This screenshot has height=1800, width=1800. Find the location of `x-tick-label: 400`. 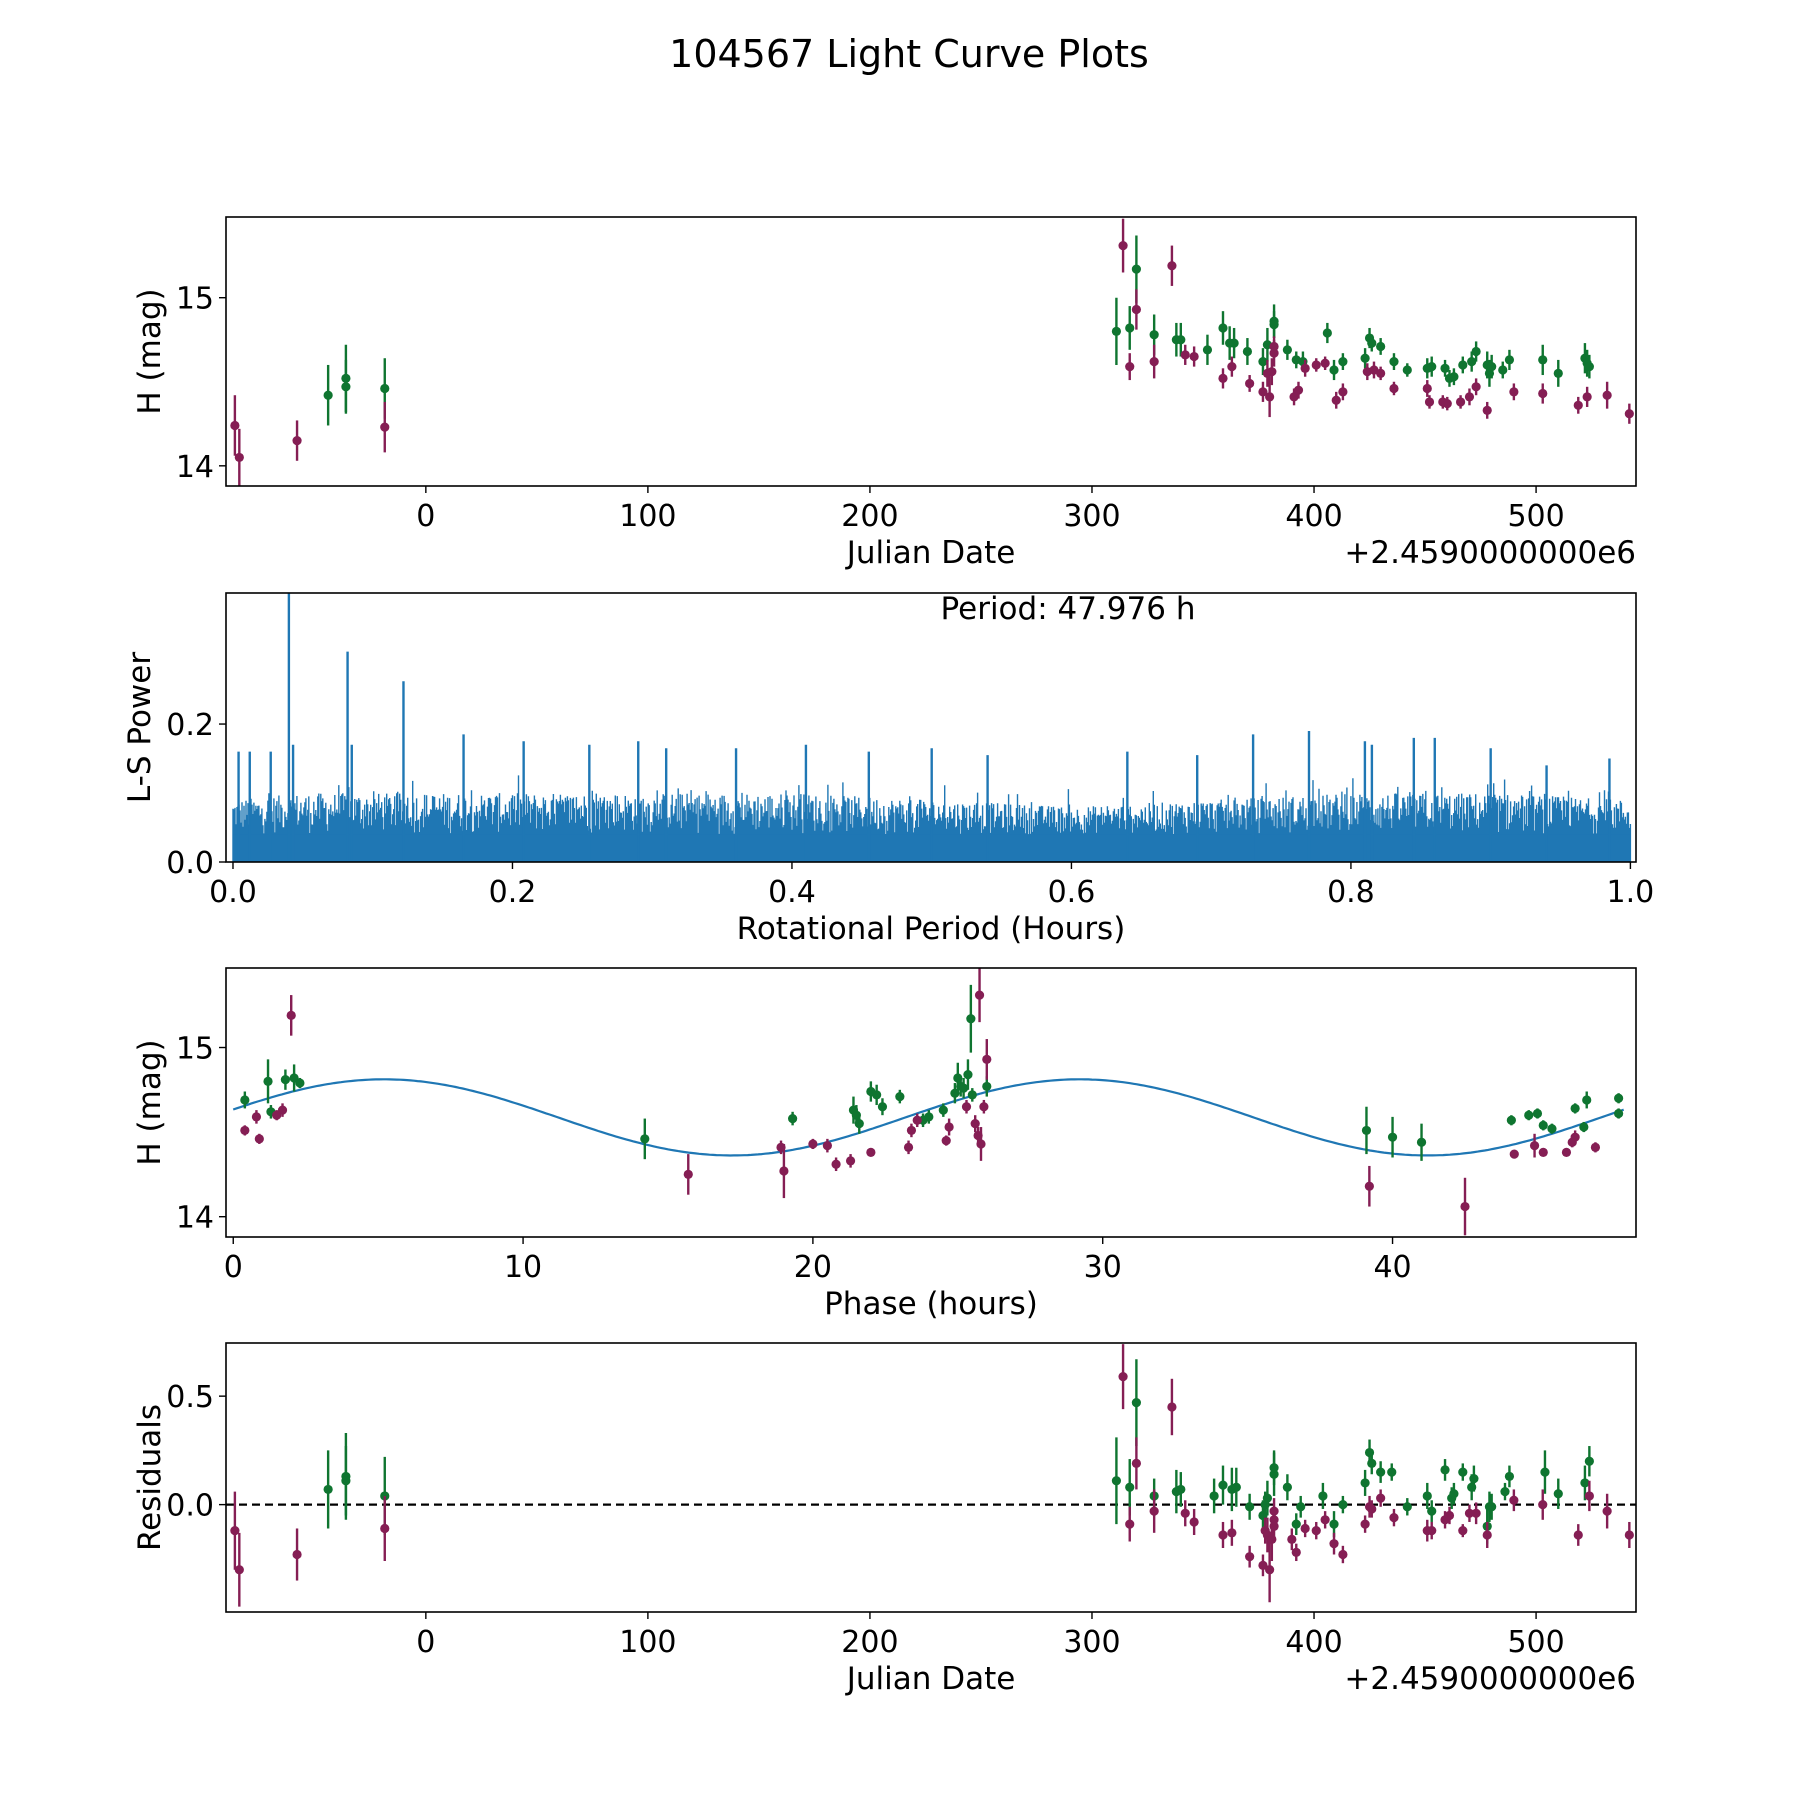

x-tick-label: 400 is located at coordinates (1313, 516).